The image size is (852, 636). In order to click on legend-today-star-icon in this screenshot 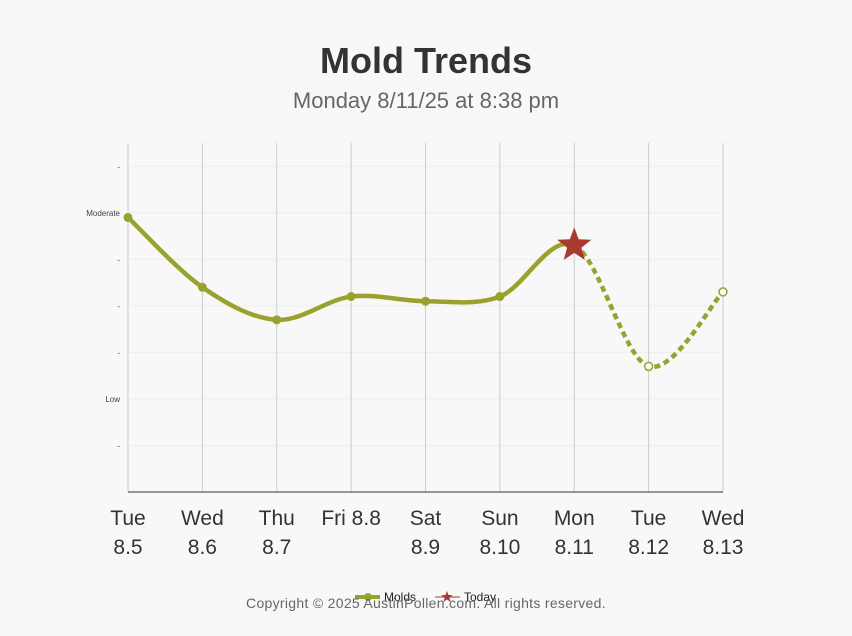, I will do `click(447, 596)`.